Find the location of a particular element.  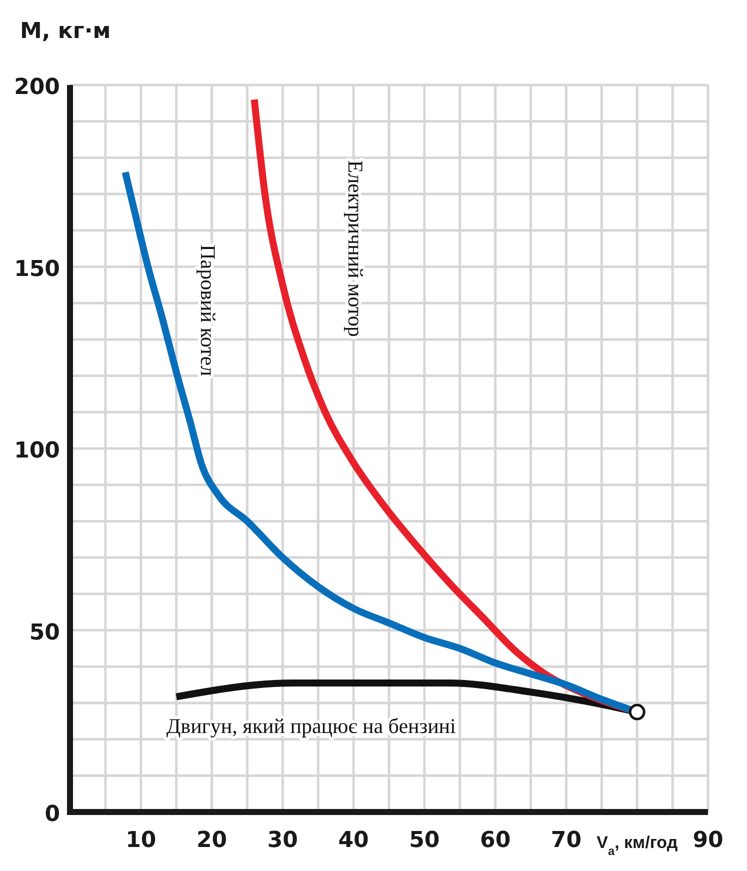

y-tick-label: 150 is located at coordinates (37, 269).